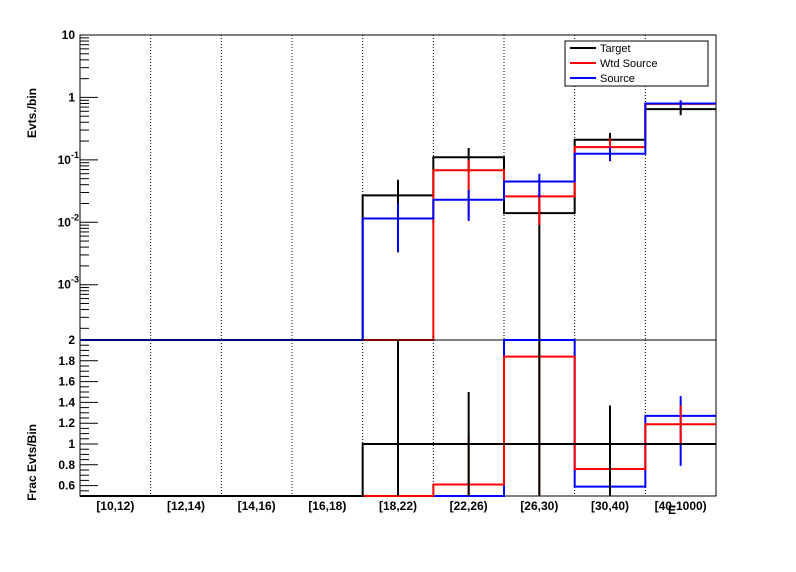 This screenshot has height=572, width=796. Describe the element at coordinates (186, 506) in the screenshot. I see `x-category-label: [12,14)` at that location.